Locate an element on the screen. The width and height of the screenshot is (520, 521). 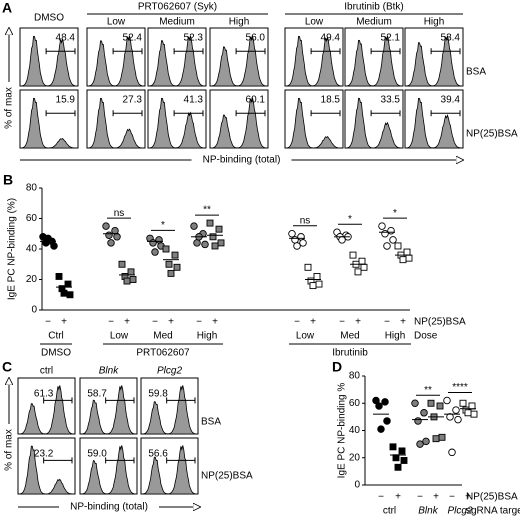
y-tick-label: 40 is located at coordinates (355, 430).